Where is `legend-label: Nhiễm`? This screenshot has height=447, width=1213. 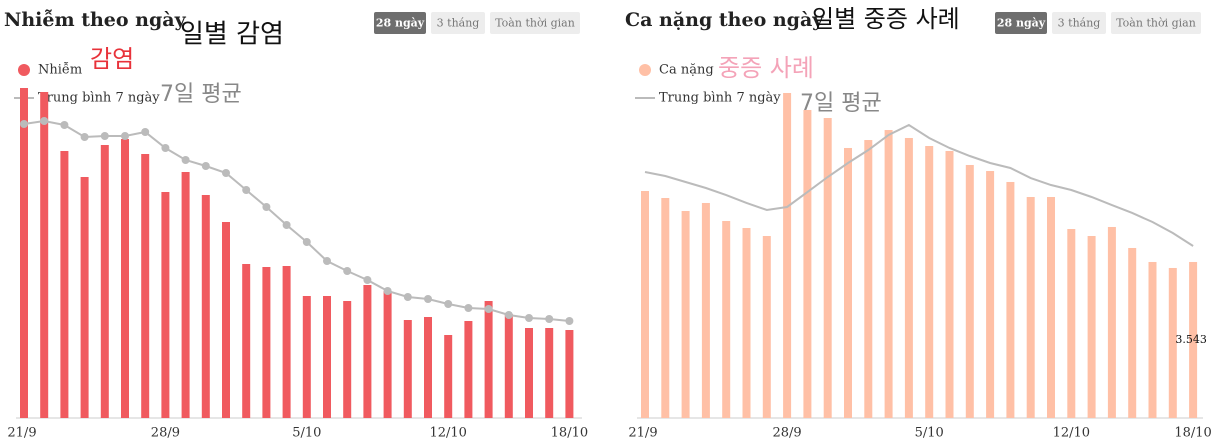
legend-label: Nhiễm is located at coordinates (60, 70).